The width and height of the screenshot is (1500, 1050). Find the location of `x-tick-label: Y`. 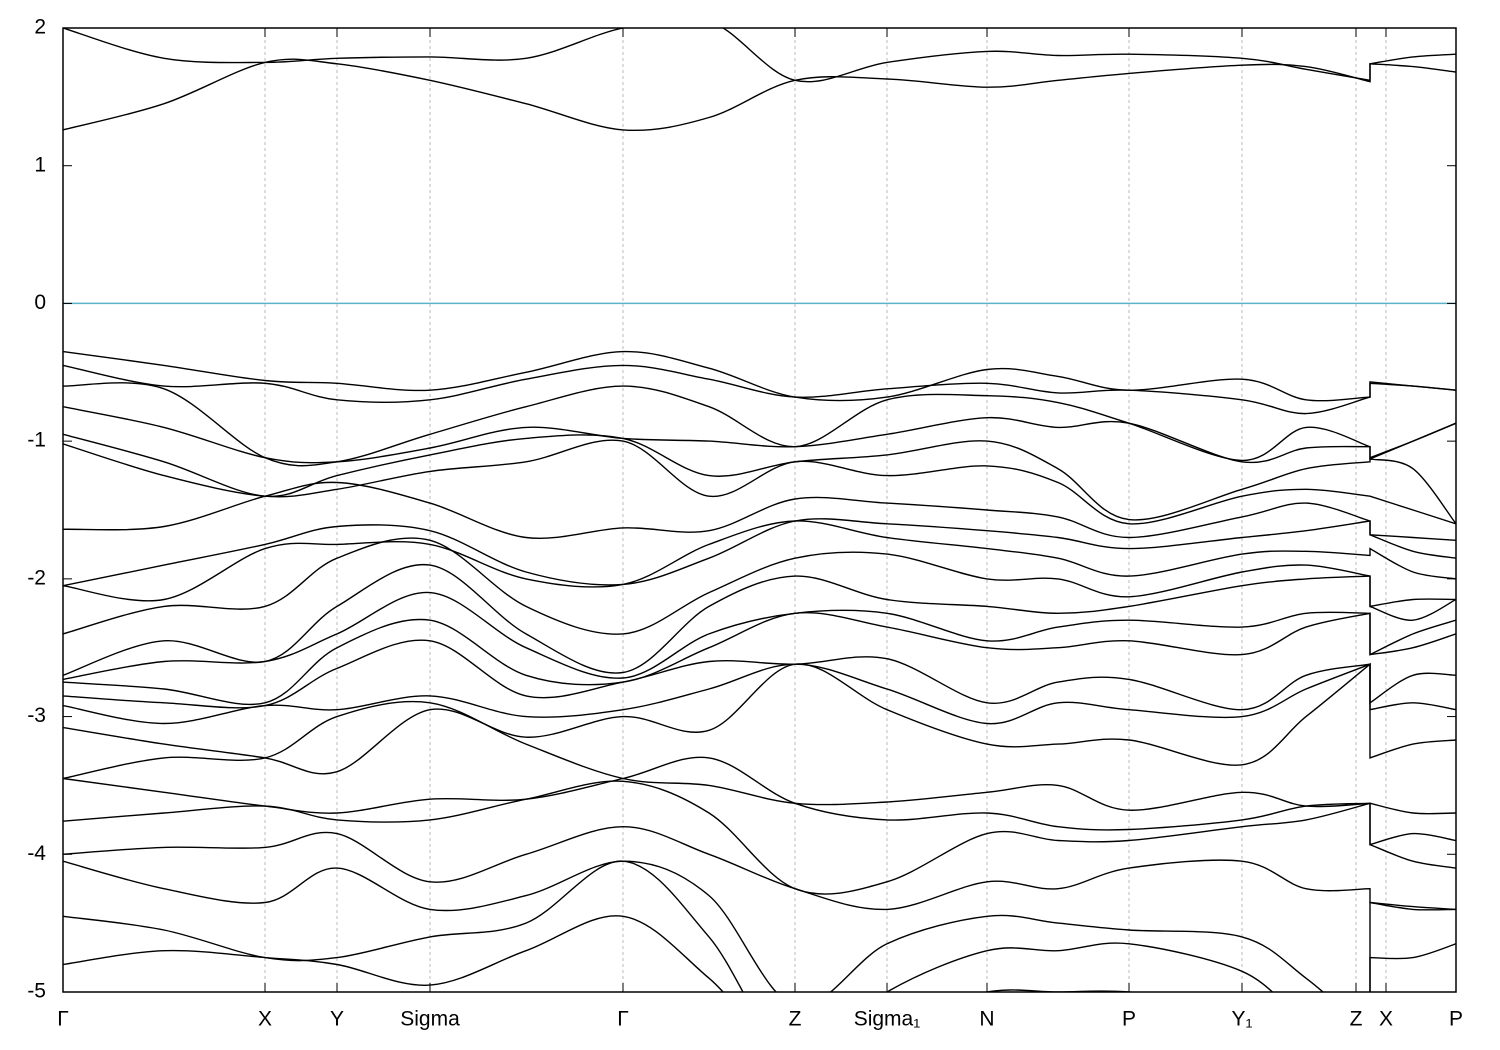

x-tick-label: Y is located at coordinates (337, 1019).